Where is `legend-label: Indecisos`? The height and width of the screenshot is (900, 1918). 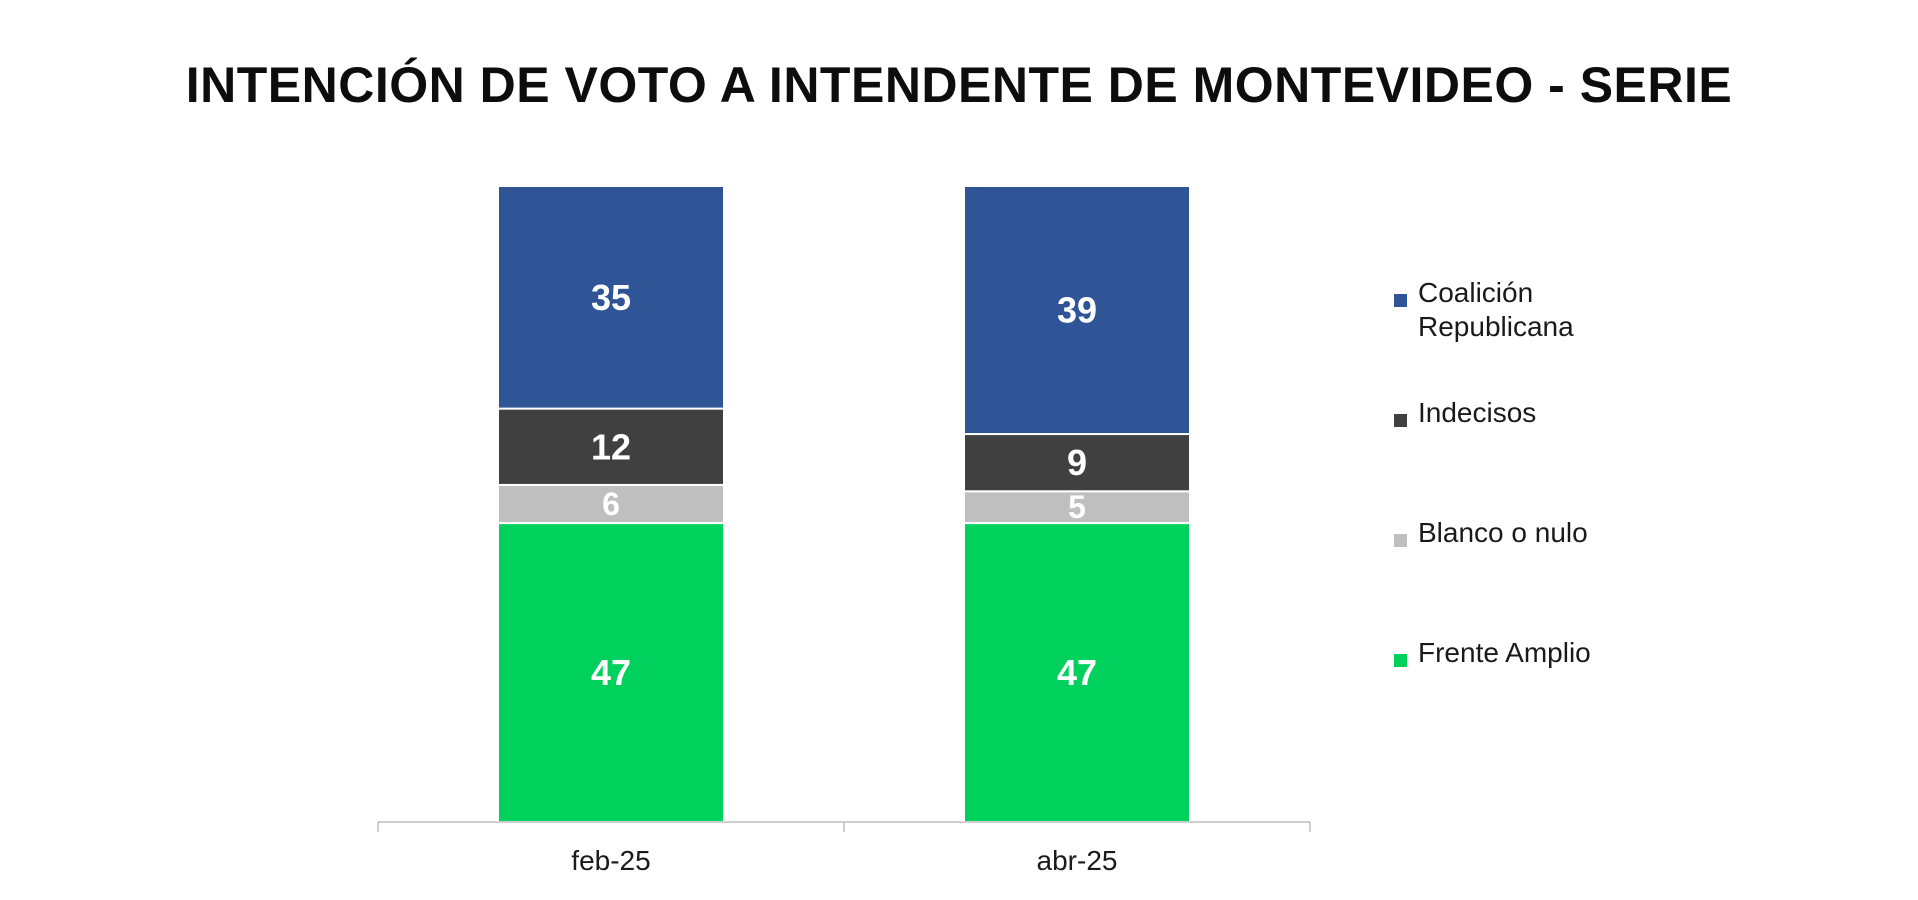 legend-label: Indecisos is located at coordinates (1477, 412).